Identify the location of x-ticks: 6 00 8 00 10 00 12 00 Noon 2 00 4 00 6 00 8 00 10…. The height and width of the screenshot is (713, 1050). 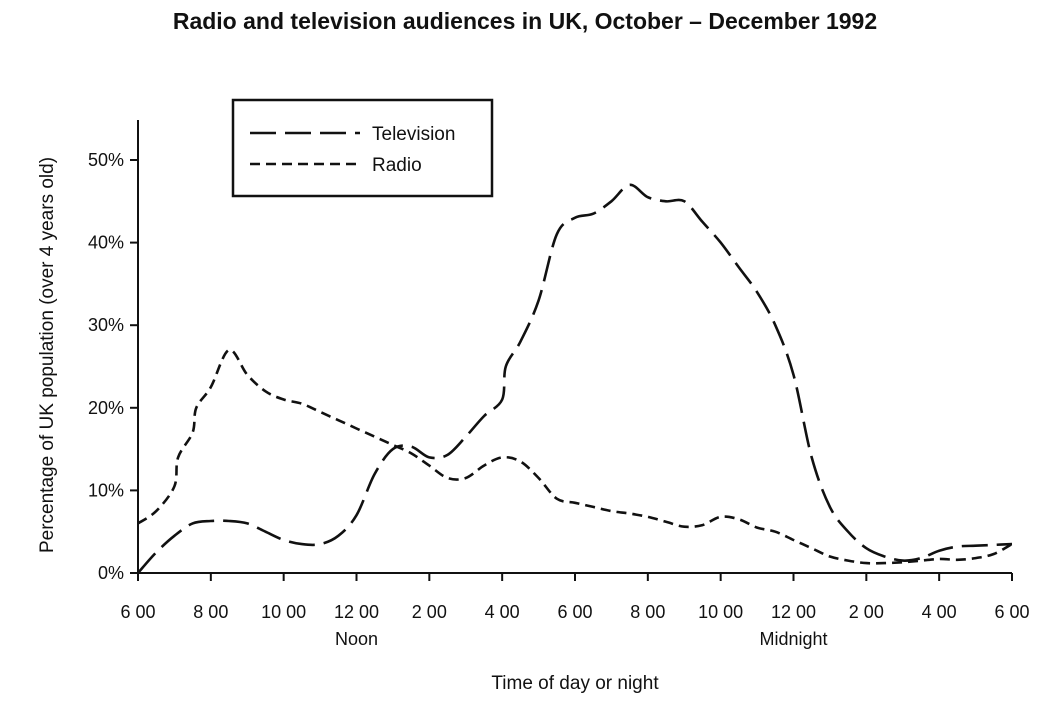
(575, 611).